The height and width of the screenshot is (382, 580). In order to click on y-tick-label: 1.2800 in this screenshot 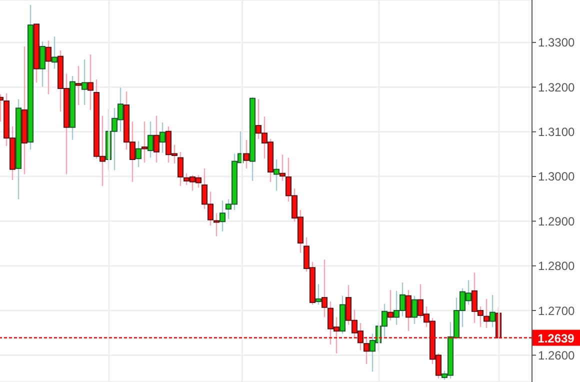, I will do `click(557, 266)`.